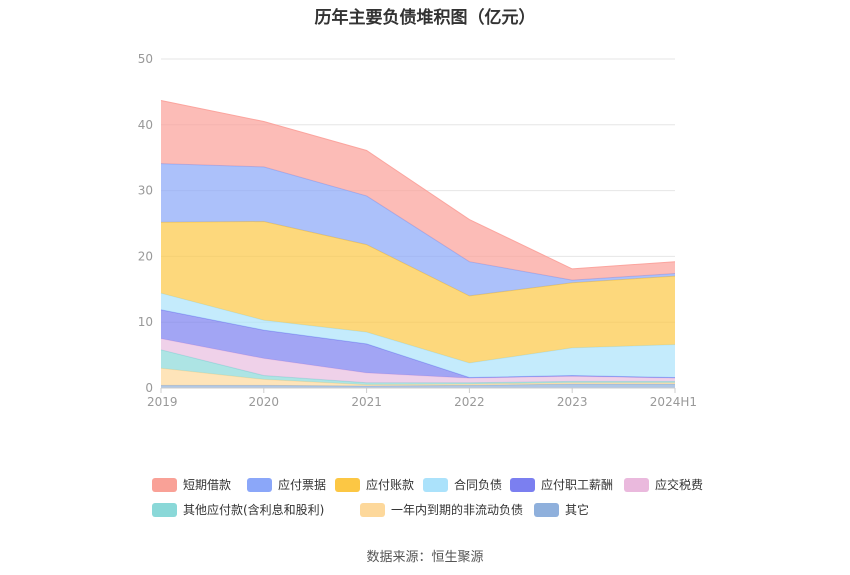  I want to click on legend-item-accounts-payable: 应付账款, so click(379, 484).